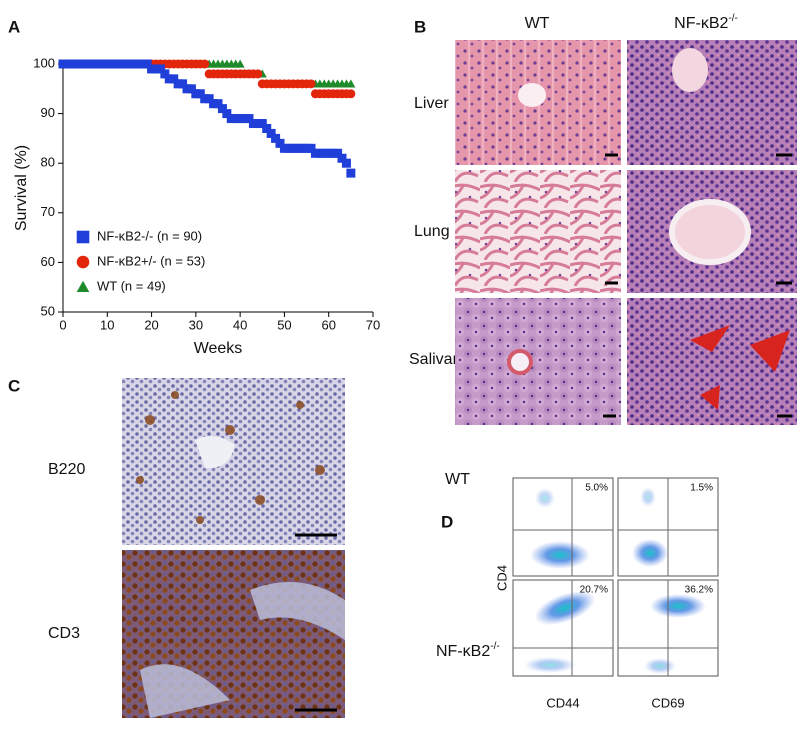 The height and width of the screenshot is (734, 800). I want to click on column-label: NF-κB2-/-, so click(706, 23).